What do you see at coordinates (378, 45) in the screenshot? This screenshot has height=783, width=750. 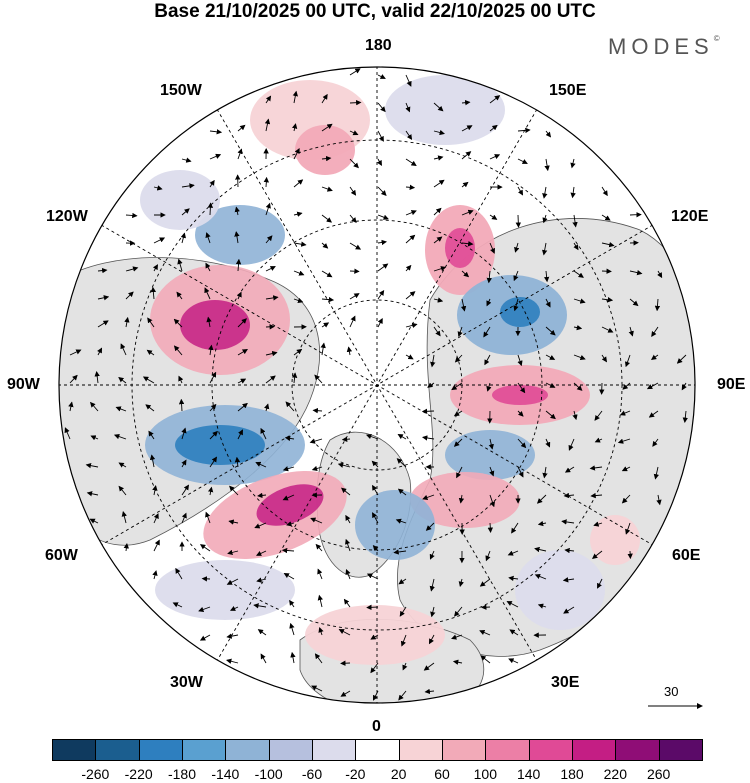 I see `lon-label-180: 180` at bounding box center [378, 45].